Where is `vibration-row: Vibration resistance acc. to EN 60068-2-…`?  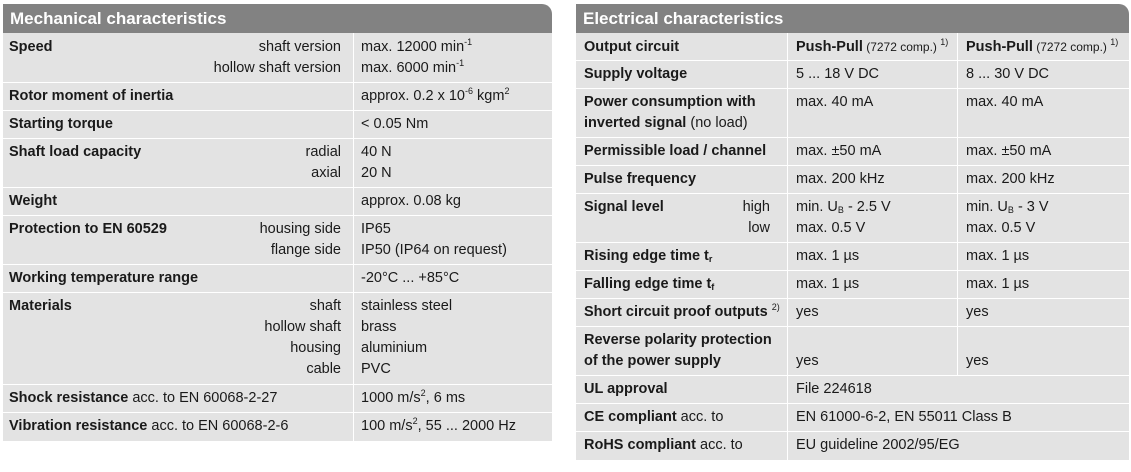
vibration-row: Vibration resistance acc. to EN 60068-2-… is located at coordinates (277, 427).